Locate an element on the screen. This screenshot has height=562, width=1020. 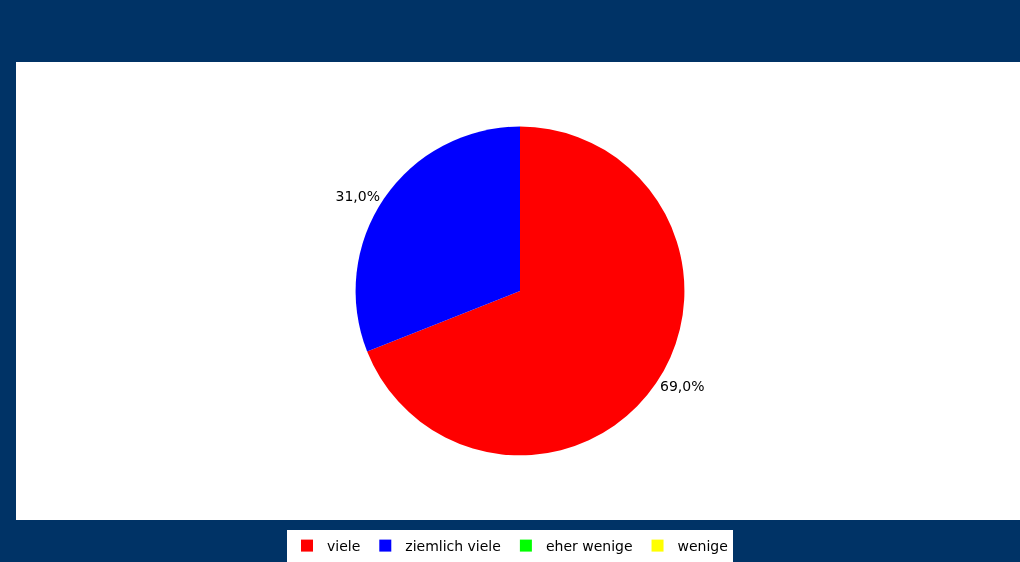
data-label: 31,0% is located at coordinates (358, 196).